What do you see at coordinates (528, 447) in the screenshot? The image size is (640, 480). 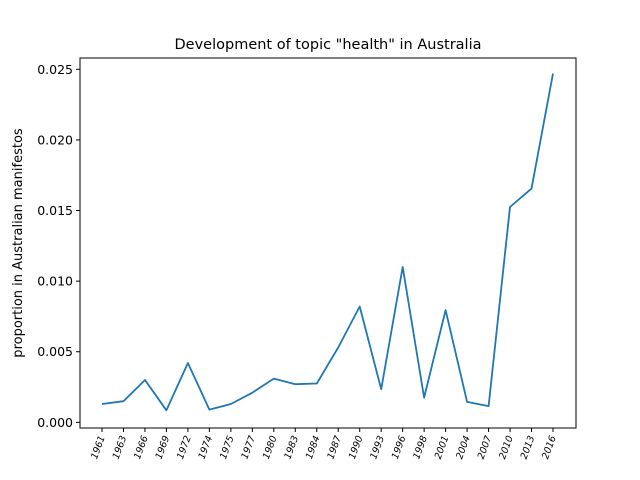 I see `x-tick-label: 2013` at bounding box center [528, 447].